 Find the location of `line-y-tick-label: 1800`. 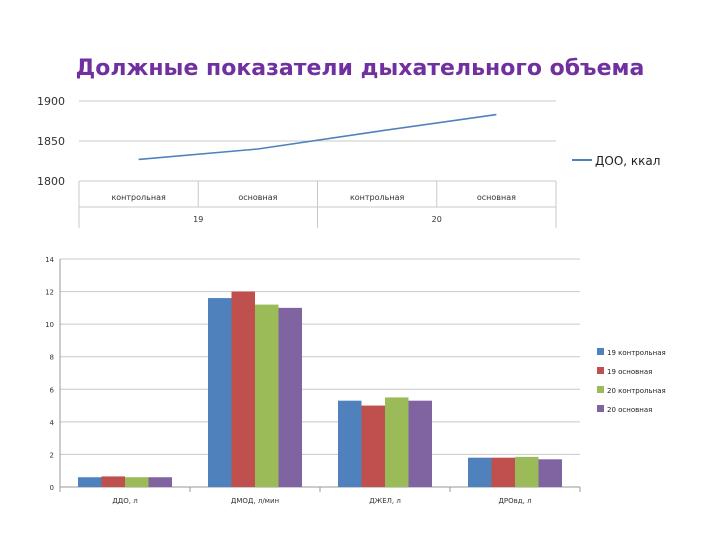

line-y-tick-label: 1800 is located at coordinates (51, 181).